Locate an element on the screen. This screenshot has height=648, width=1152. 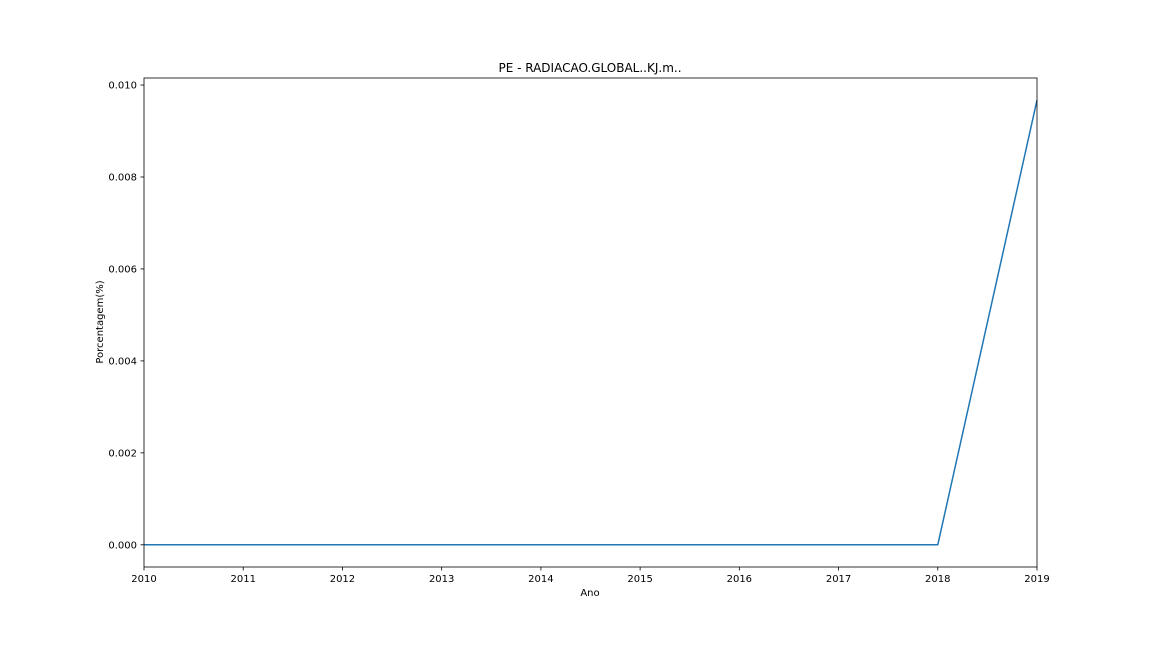
x-tick-label: 2011 is located at coordinates (242, 579).